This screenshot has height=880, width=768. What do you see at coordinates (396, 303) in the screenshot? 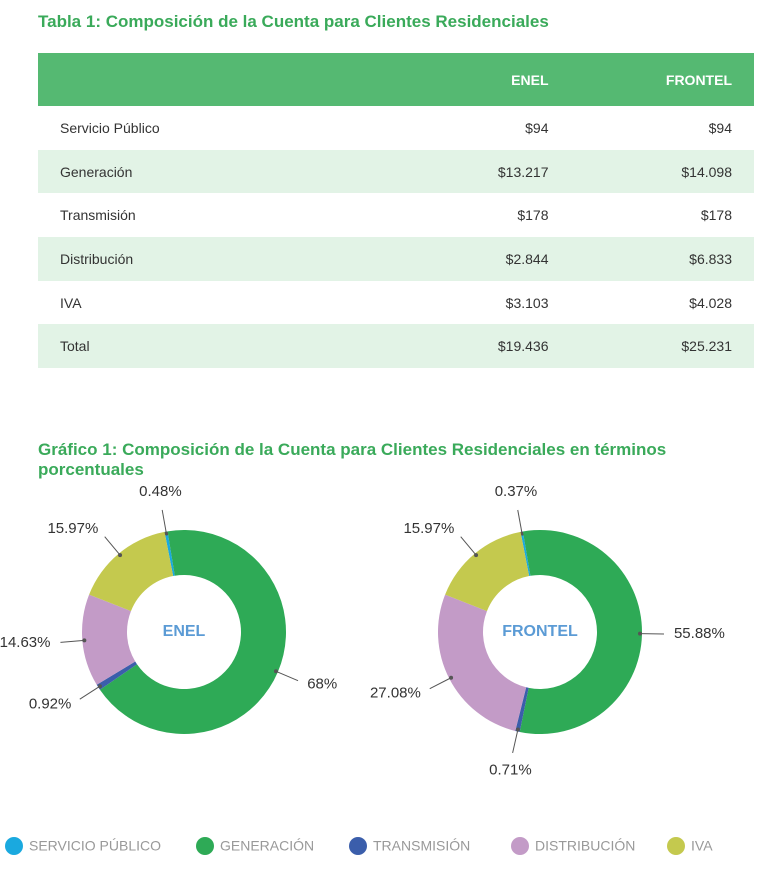
I see `table-row: IVA $3.103 $4.028` at bounding box center [396, 303].